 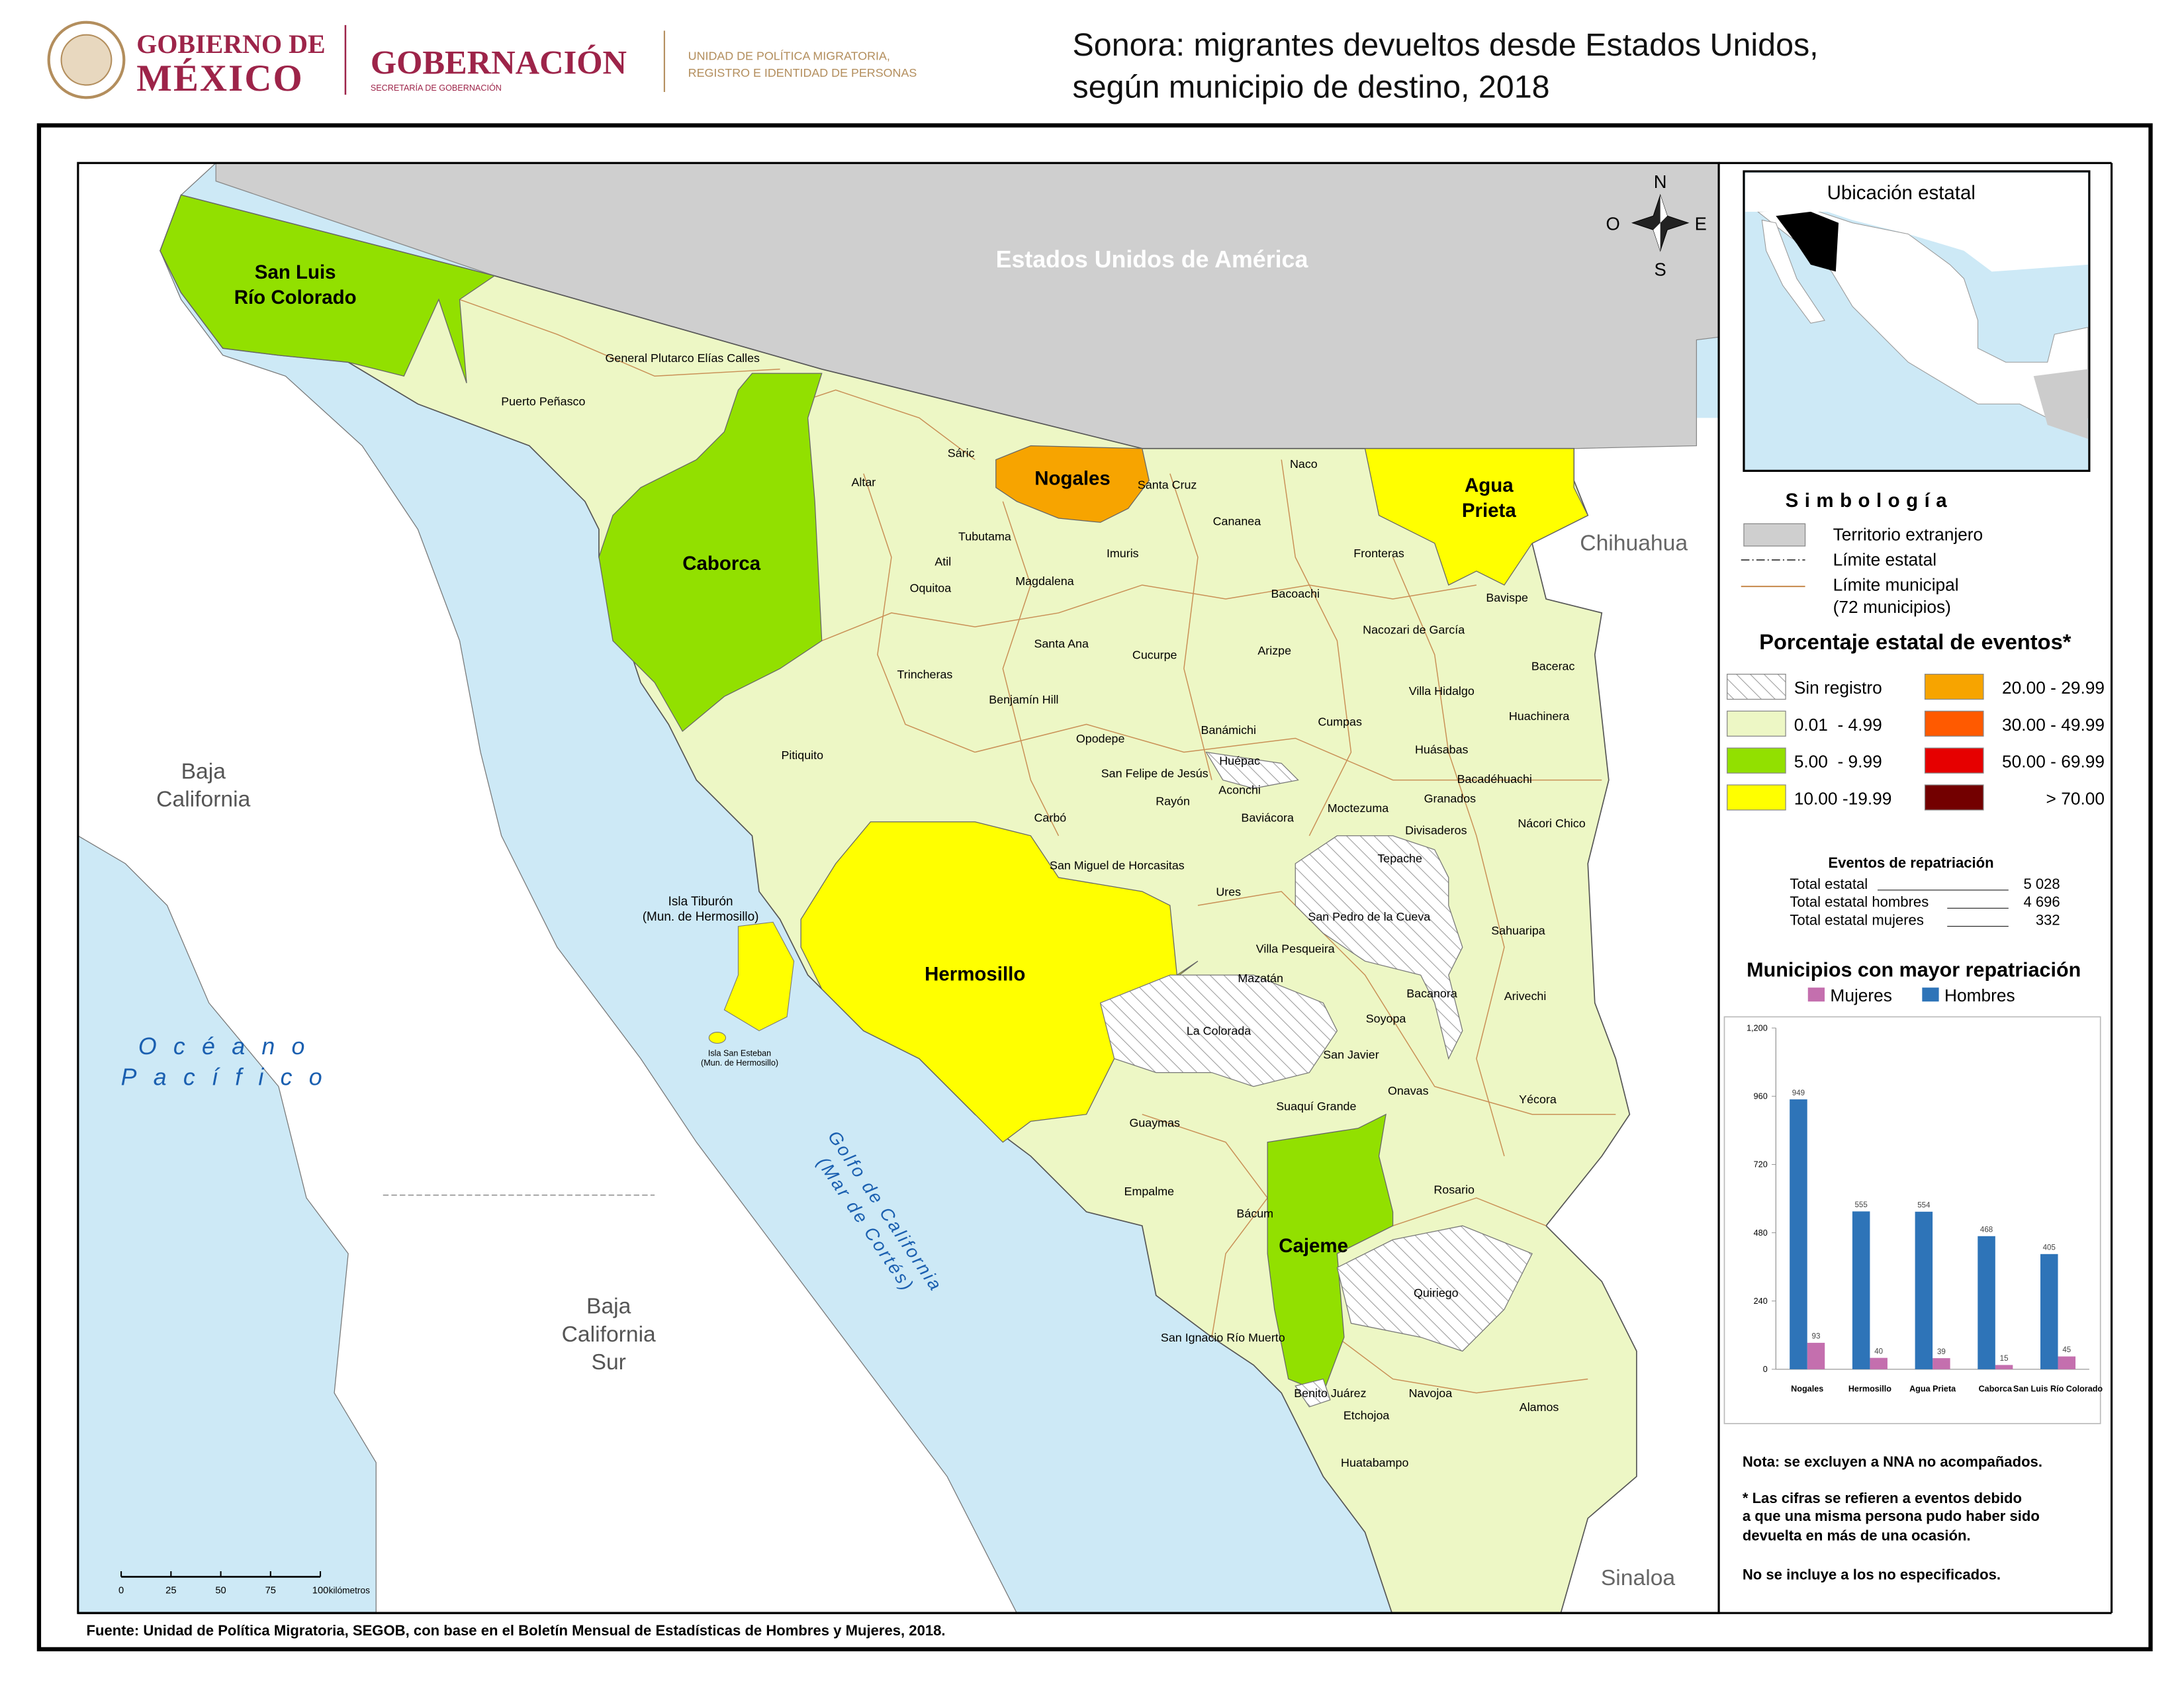 I want to click on class-label: Sin registro, so click(x=1838, y=688).